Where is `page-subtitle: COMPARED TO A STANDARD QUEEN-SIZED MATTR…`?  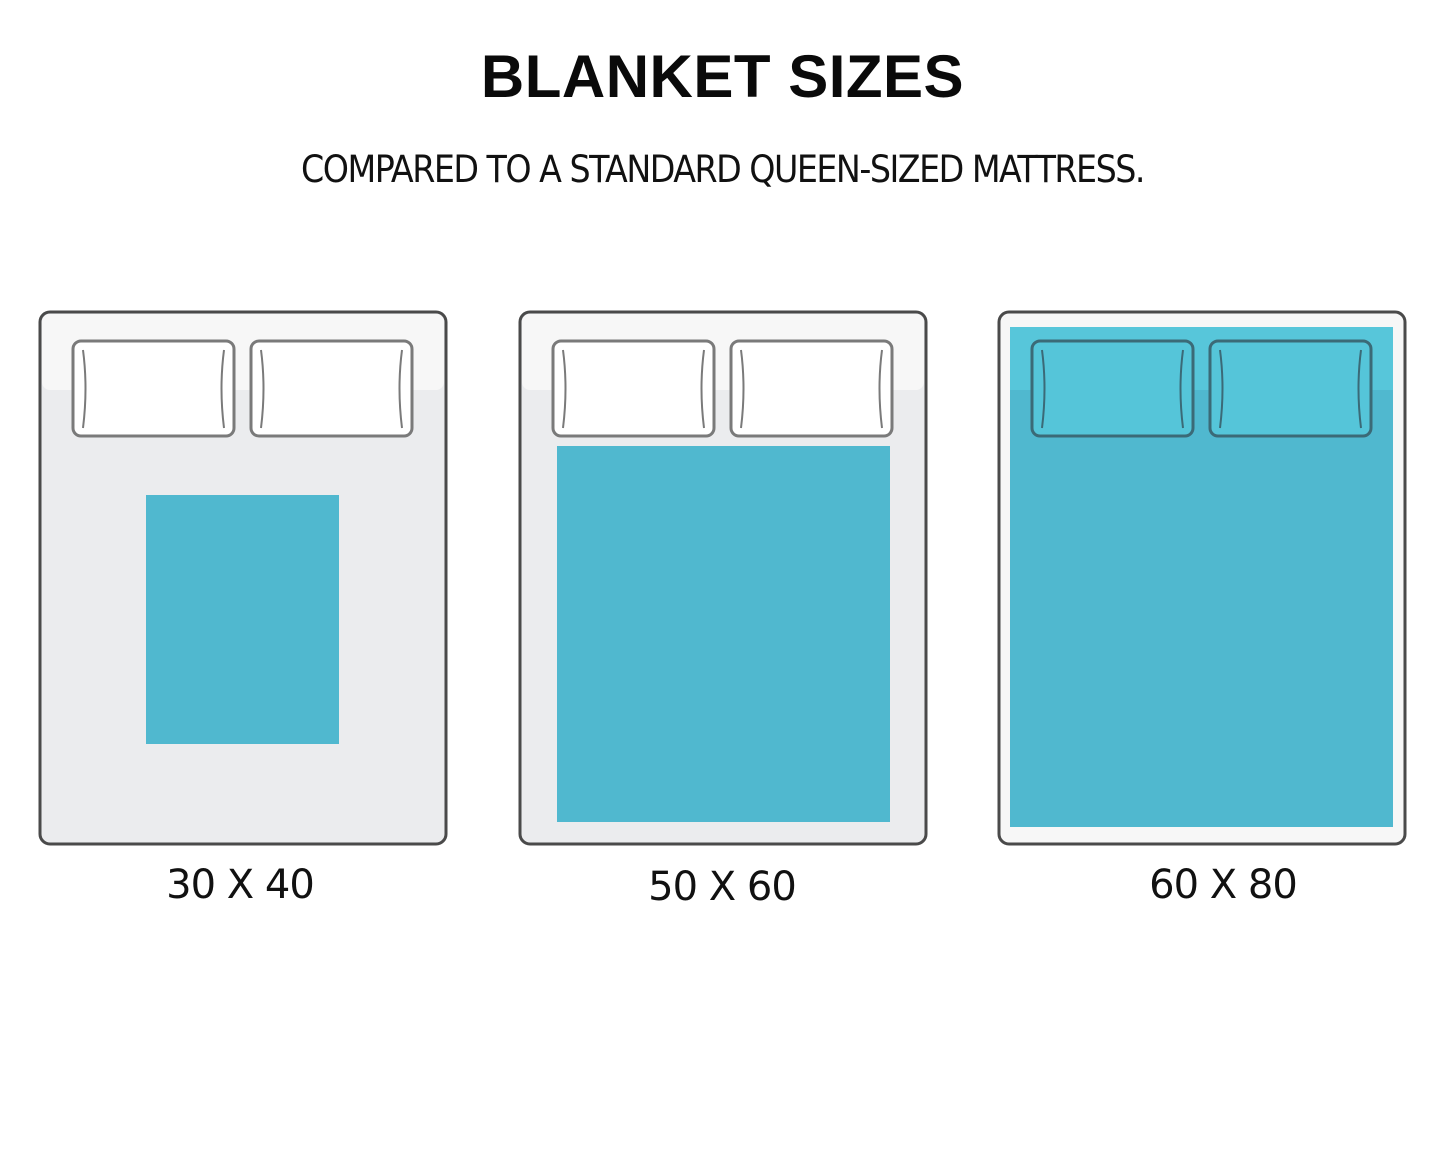
page-subtitle: COMPARED TO A STANDARD QUEEN-SIZED MATTR… is located at coordinates (723, 169).